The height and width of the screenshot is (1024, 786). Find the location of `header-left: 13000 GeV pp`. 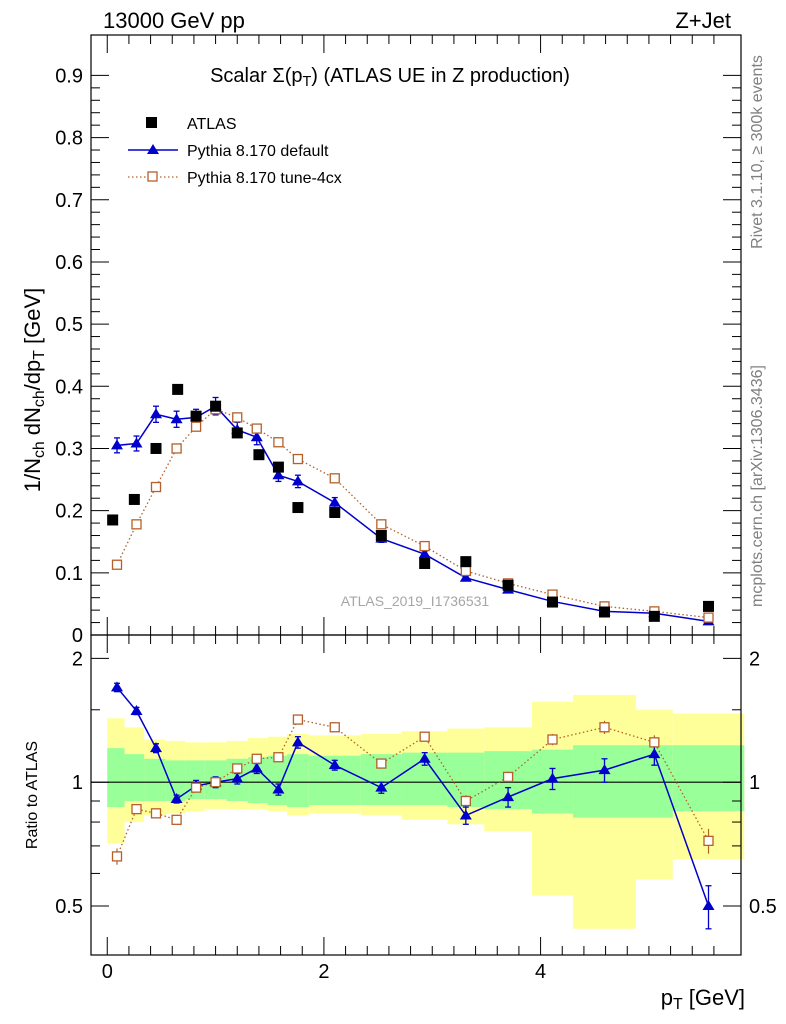

header-left: 13000 GeV pp is located at coordinates (174, 20).